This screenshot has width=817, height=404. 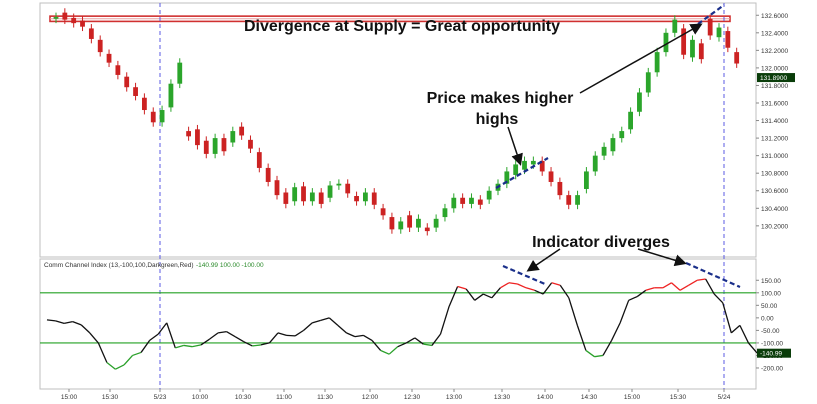 I want to click on time-tick-label: 10:00, so click(x=200, y=397).